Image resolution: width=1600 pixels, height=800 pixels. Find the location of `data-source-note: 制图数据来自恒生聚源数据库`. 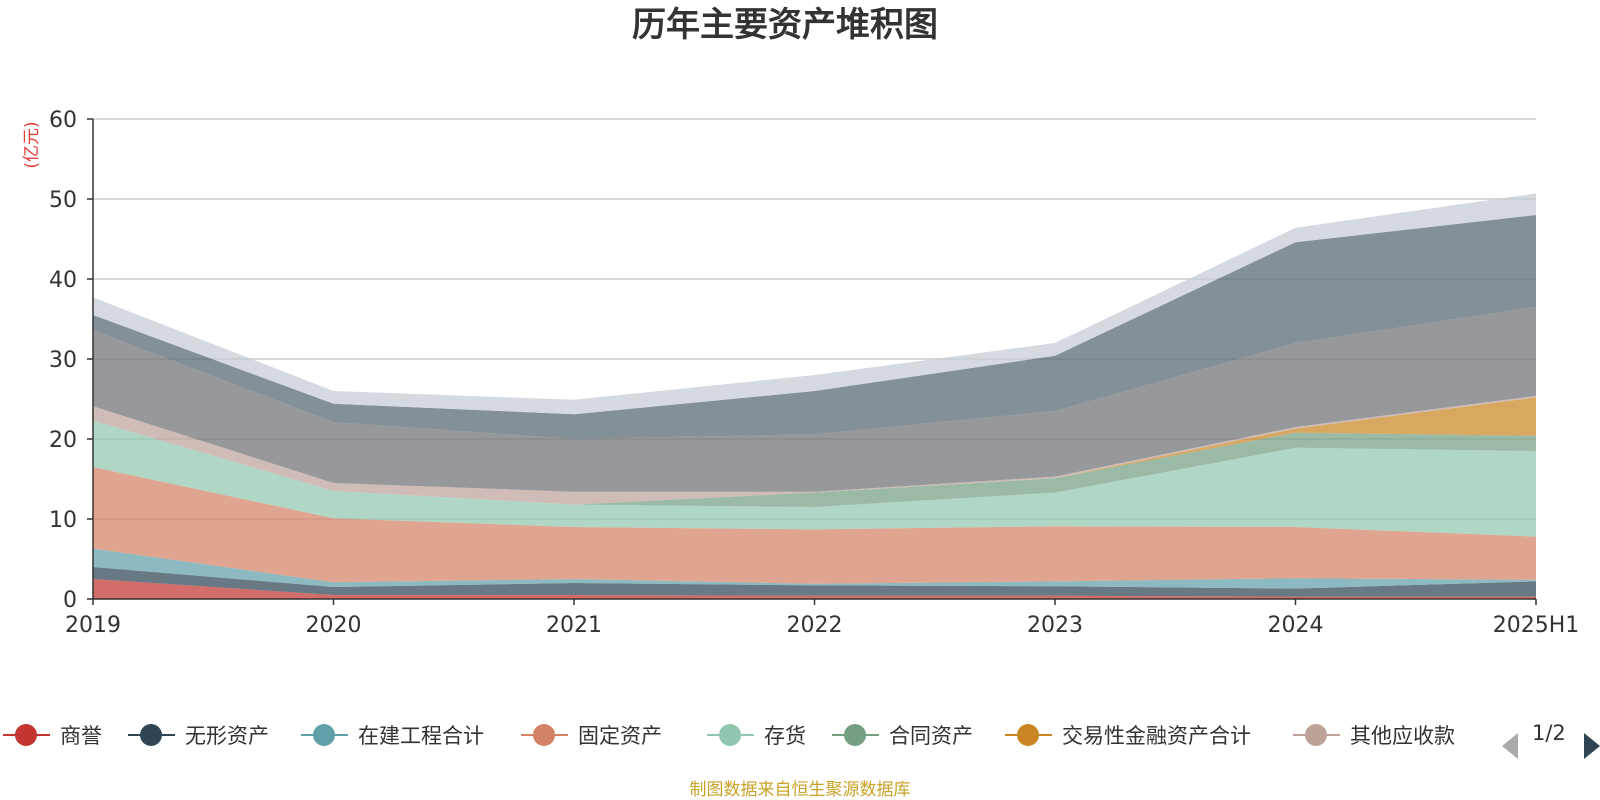

data-source-note: 制图数据来自恒生聚源数据库 is located at coordinates (800, 790).